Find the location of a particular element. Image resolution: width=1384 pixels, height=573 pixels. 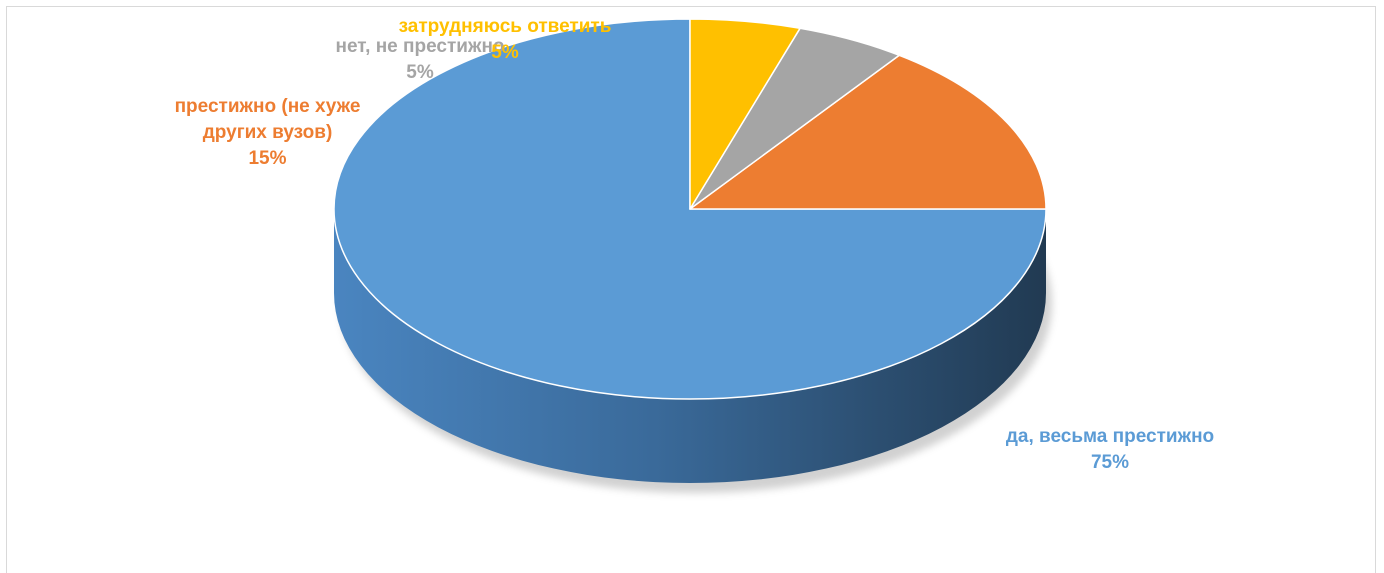

slice-value-zatrudnyayus: 5% is located at coordinates (505, 52).